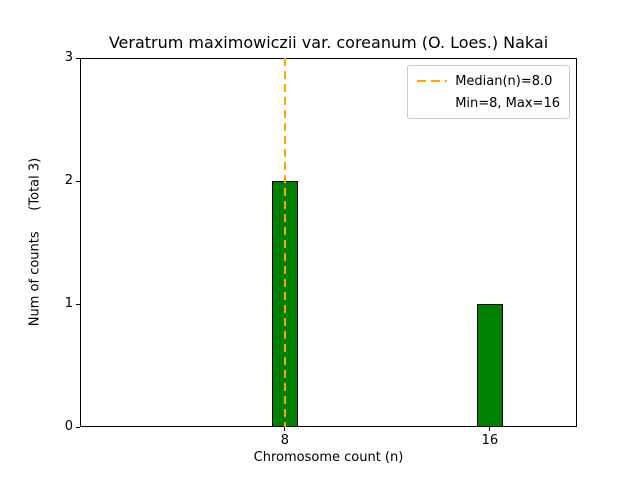 This screenshot has height=480, width=640. What do you see at coordinates (432, 103) in the screenshot?
I see `legend-sample-empty` at bounding box center [432, 103].